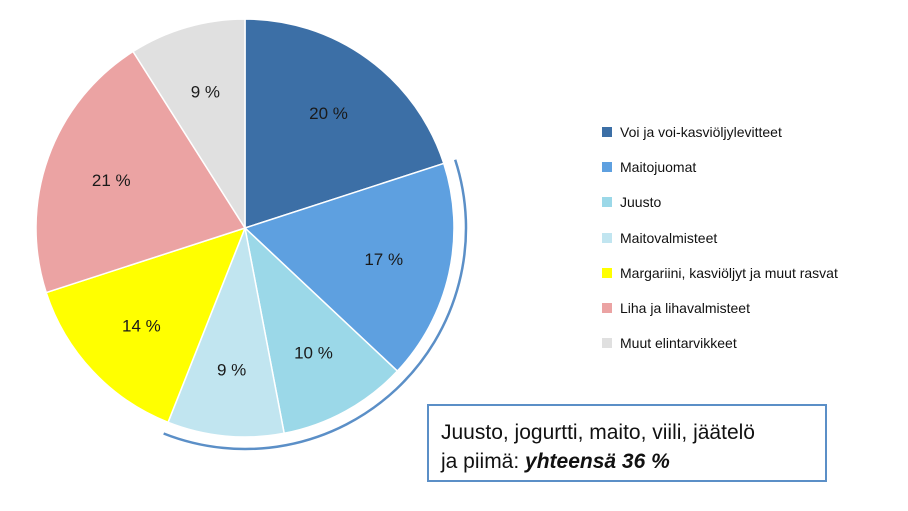  I want to click on legend-item-margariini-kasvioljyt-ja-muut-rasvat: Margariini, kasviöljyt ja muut rasvat, so click(720, 272).